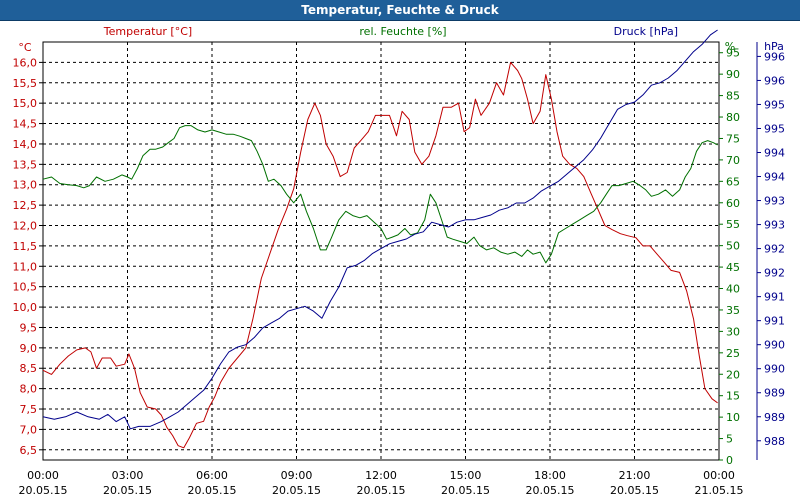 Image resolution: width=800 pixels, height=500 pixels. What do you see at coordinates (733, 53) in the screenshot?
I see `humidity-tick-label: 95` at bounding box center [733, 53].